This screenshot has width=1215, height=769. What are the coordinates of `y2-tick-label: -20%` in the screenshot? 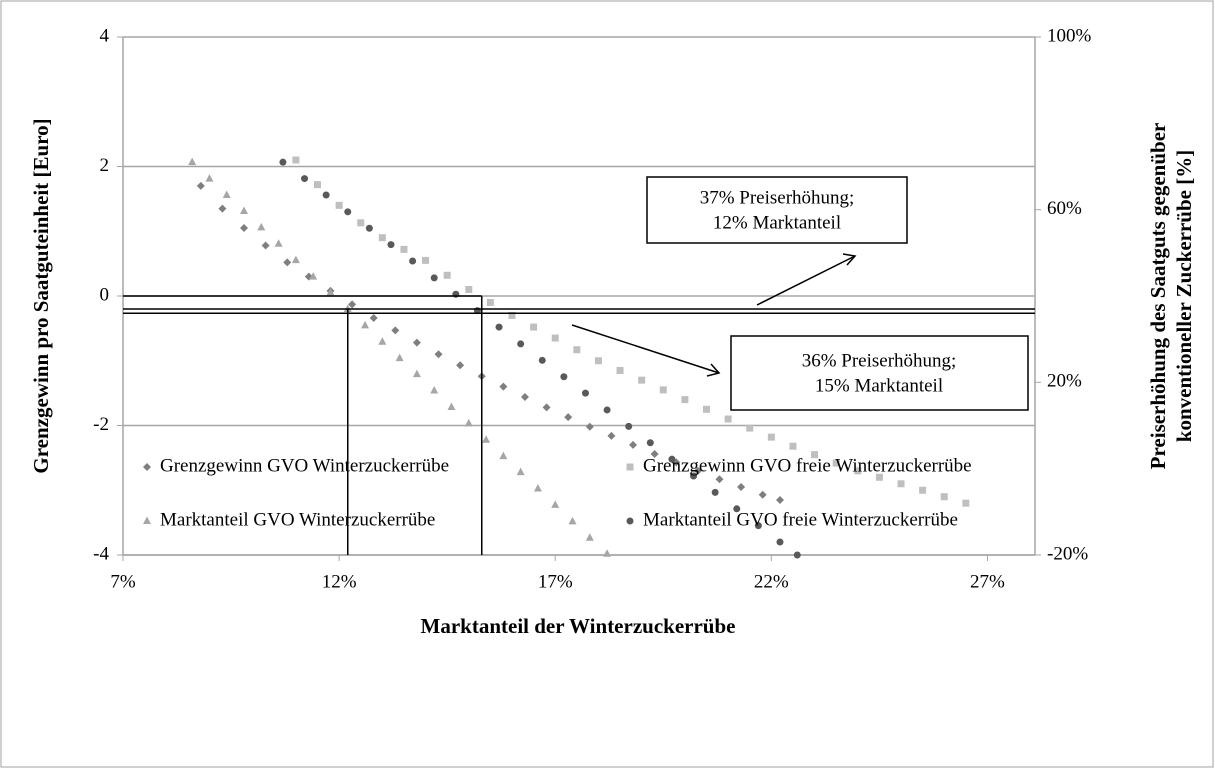 It's located at (1067, 553).